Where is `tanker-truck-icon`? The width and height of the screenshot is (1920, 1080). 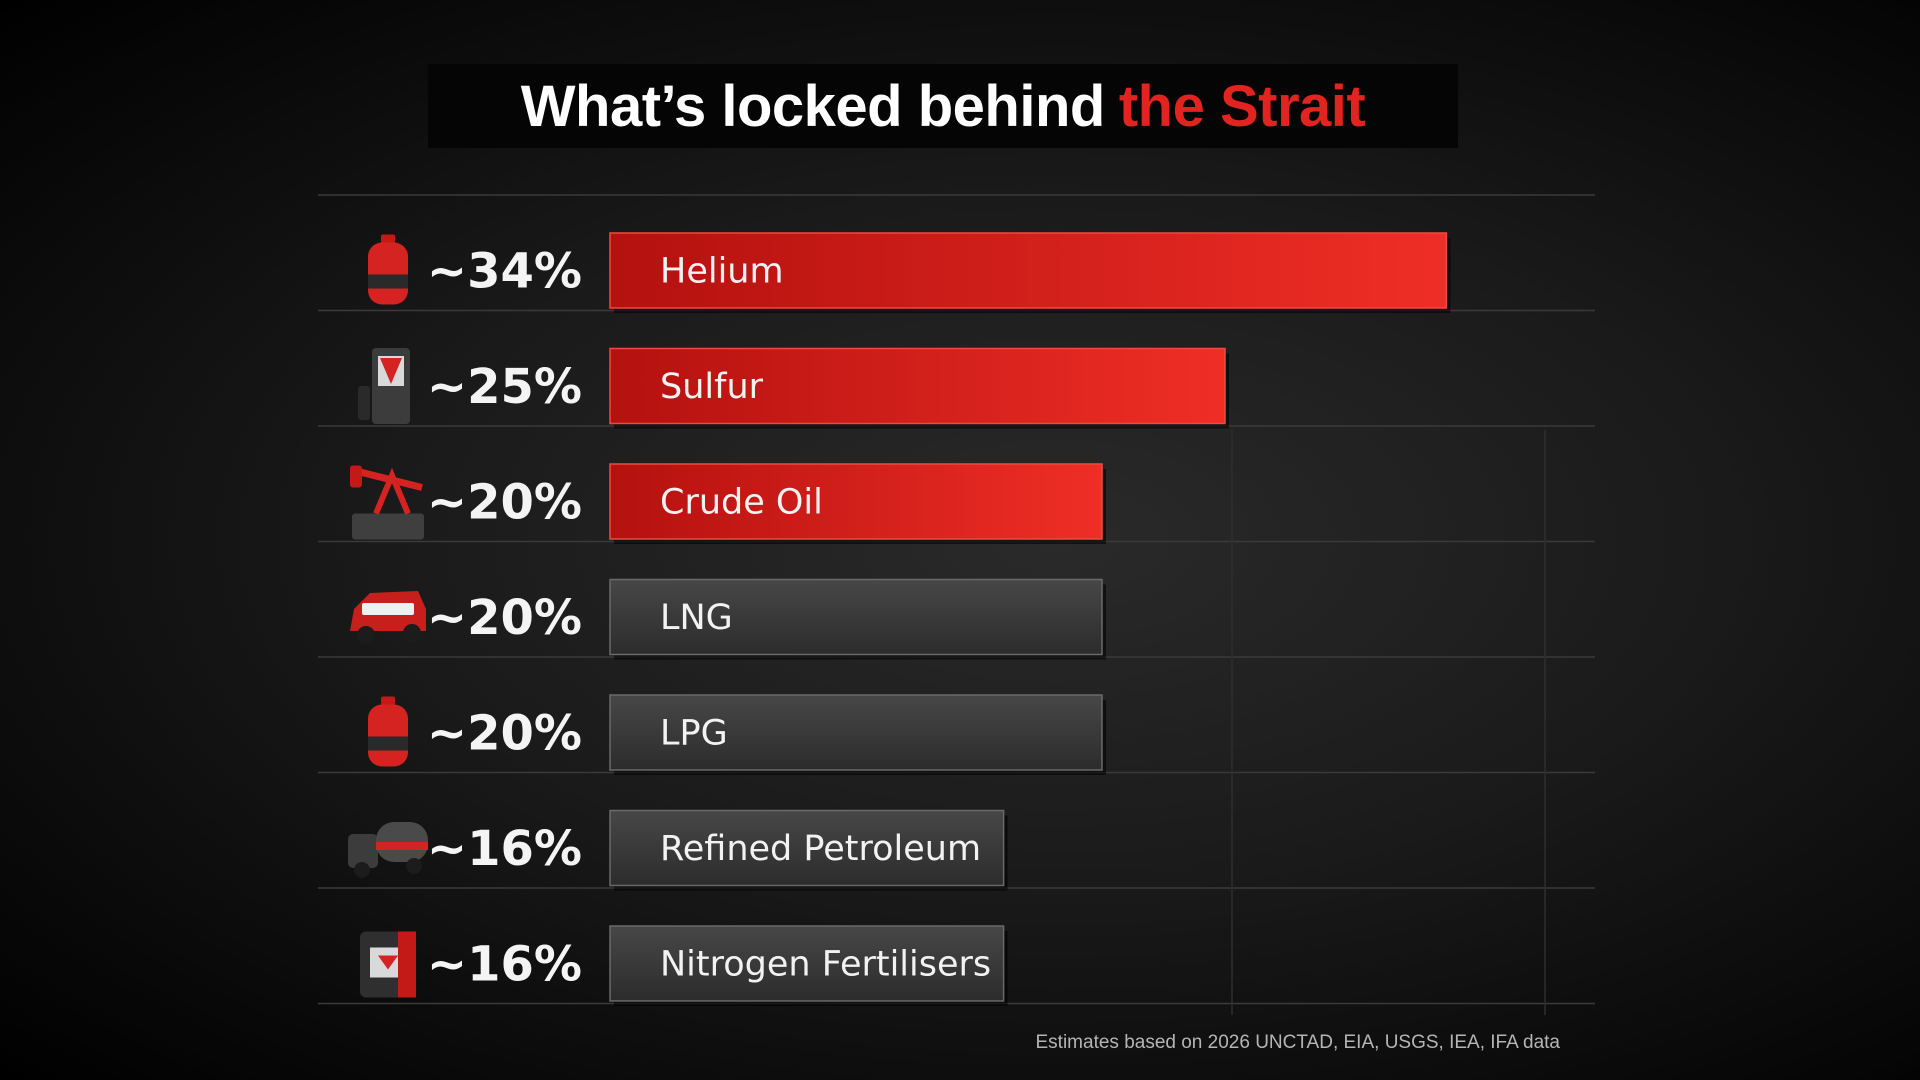 tanker-truck-icon is located at coordinates (388, 850).